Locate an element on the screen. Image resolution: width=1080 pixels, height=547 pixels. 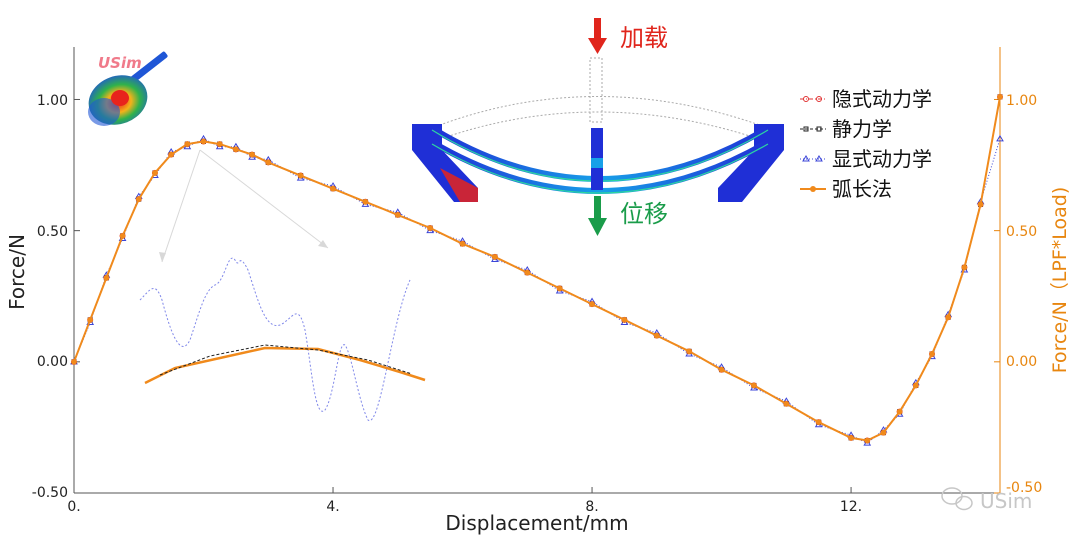
logo-text: USim is located at coordinates (120, 63).